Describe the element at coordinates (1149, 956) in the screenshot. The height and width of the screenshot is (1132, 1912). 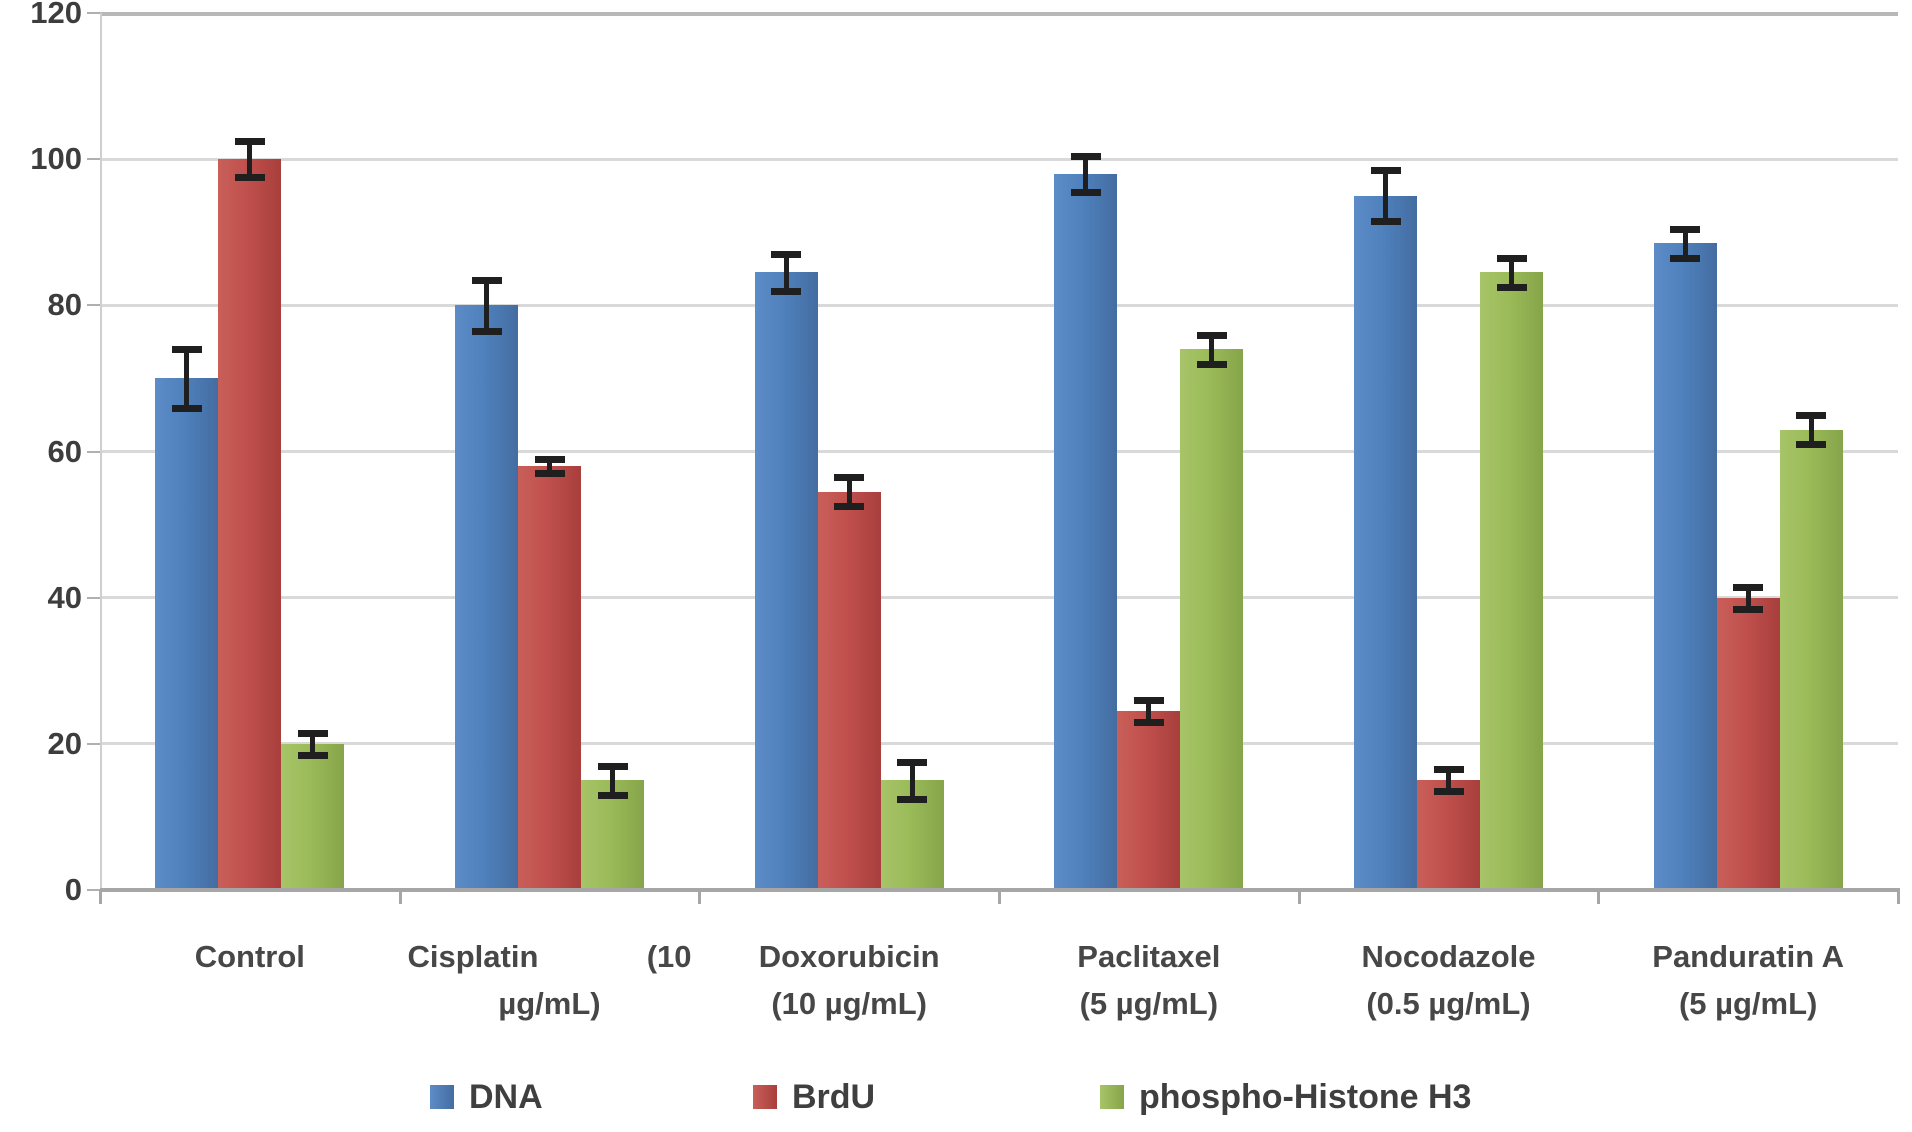
I see `x-category-label-line: Paclitaxel` at that location.